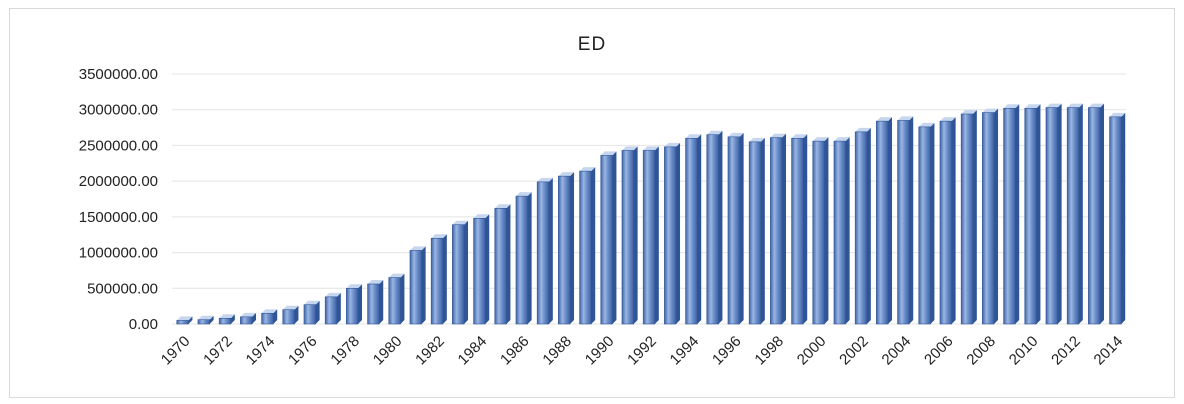 The width and height of the screenshot is (1184, 404). I want to click on chart-title: ED, so click(592, 44).